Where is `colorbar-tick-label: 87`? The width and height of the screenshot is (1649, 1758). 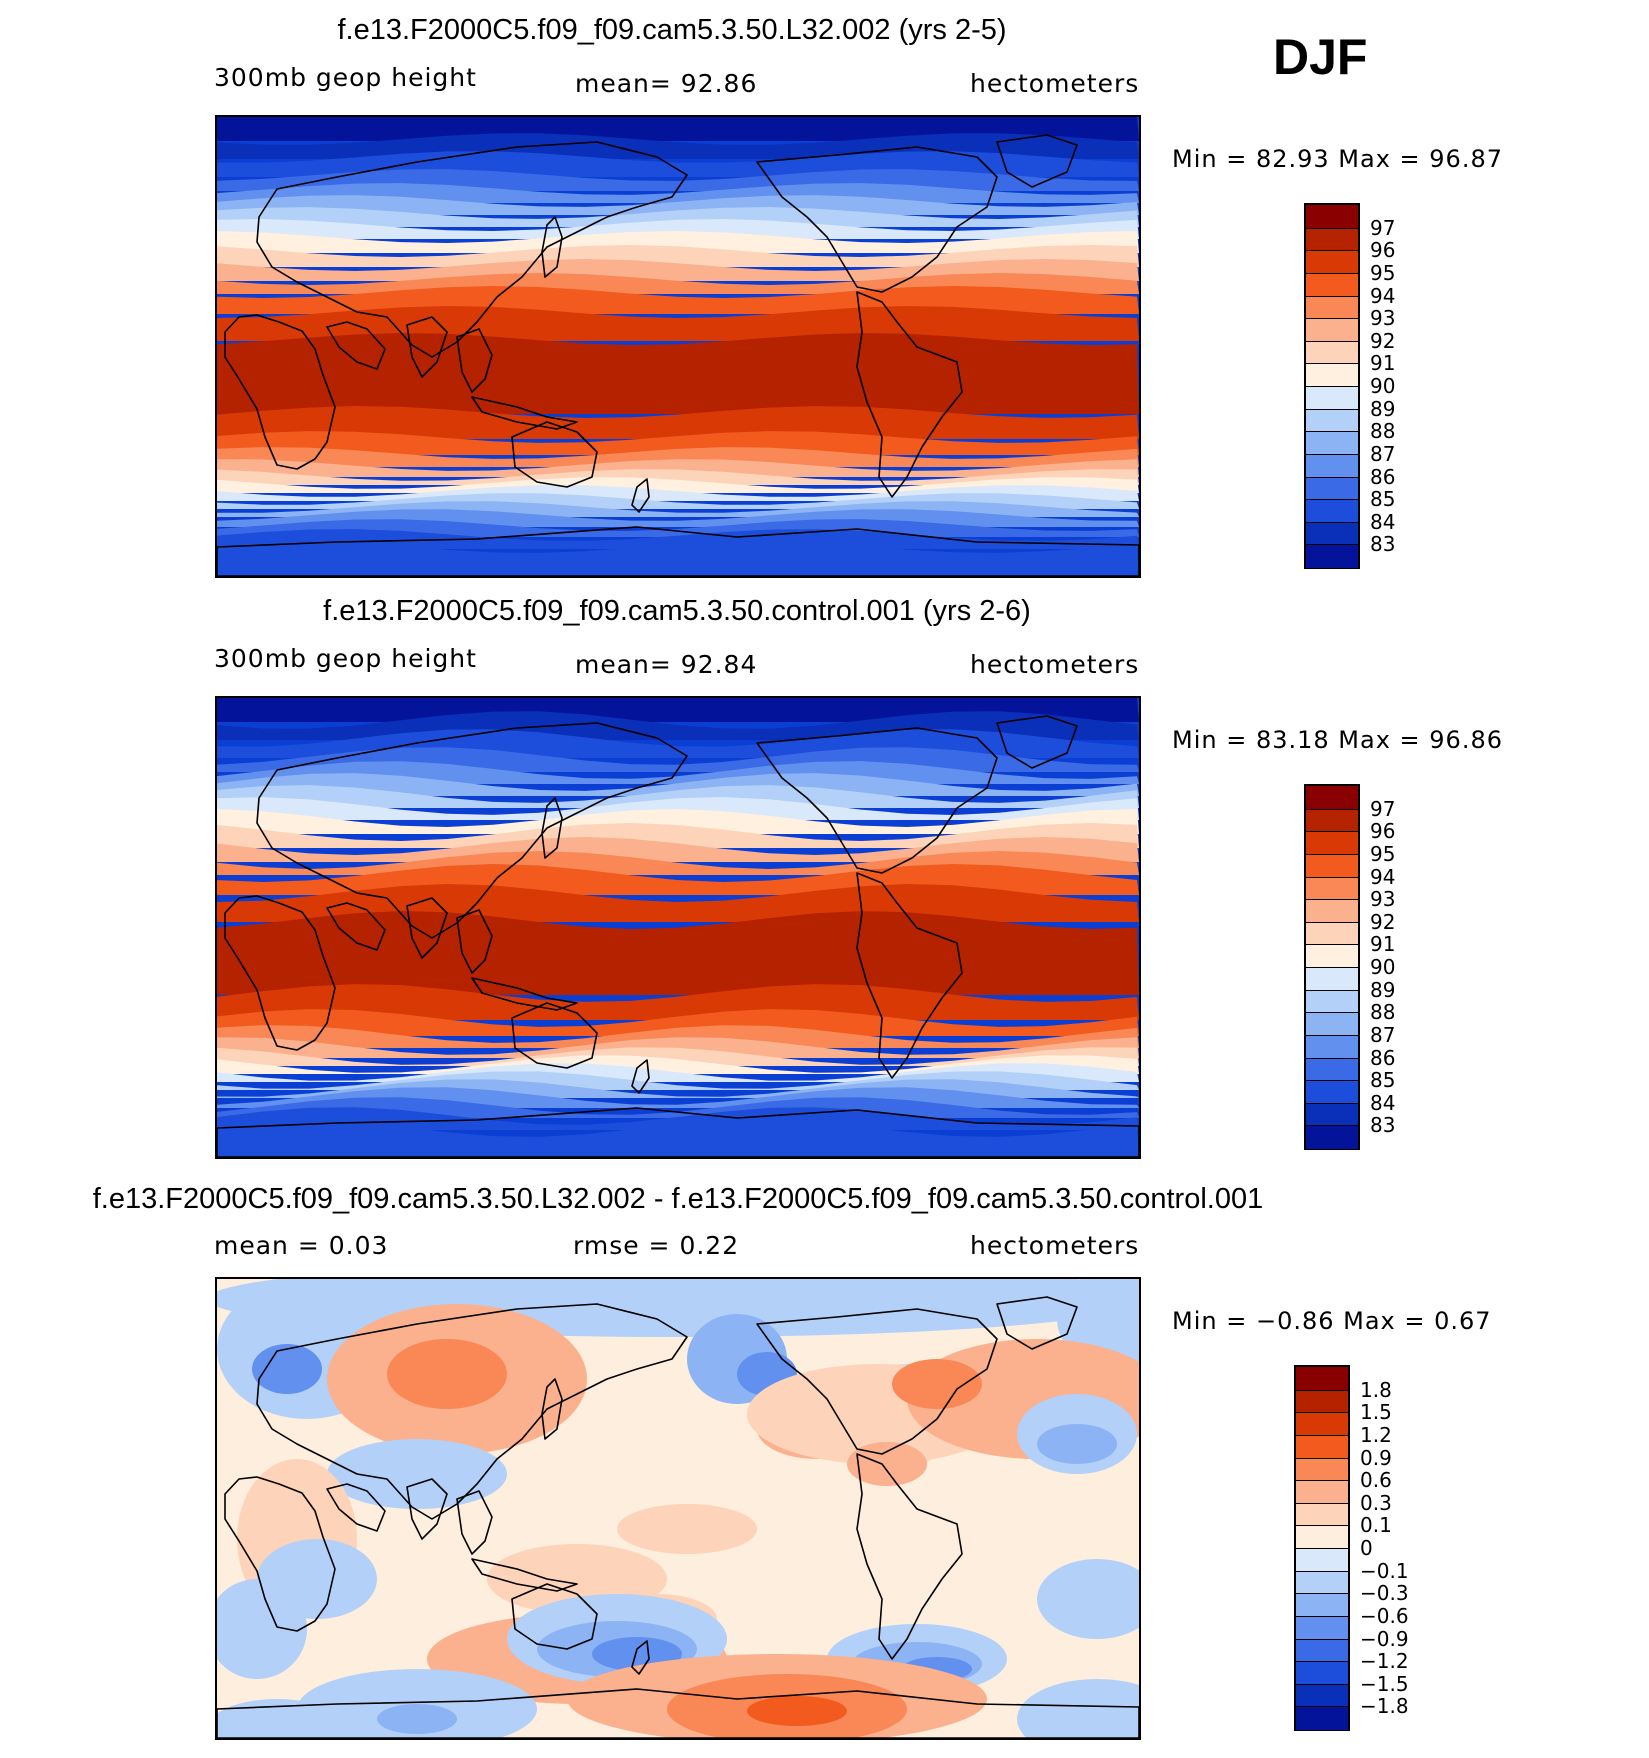
colorbar-tick-label: 87 is located at coordinates (1383, 453).